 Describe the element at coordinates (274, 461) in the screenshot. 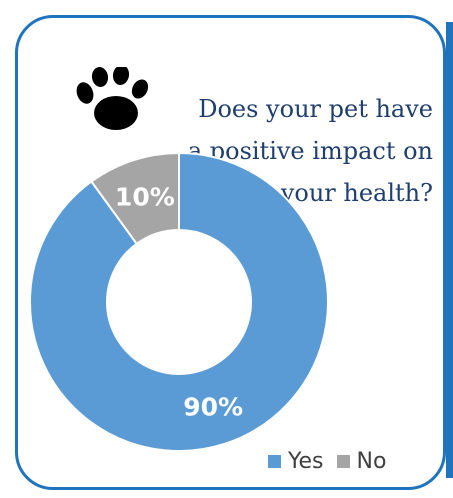

I see `legend-swatch-yes` at that location.